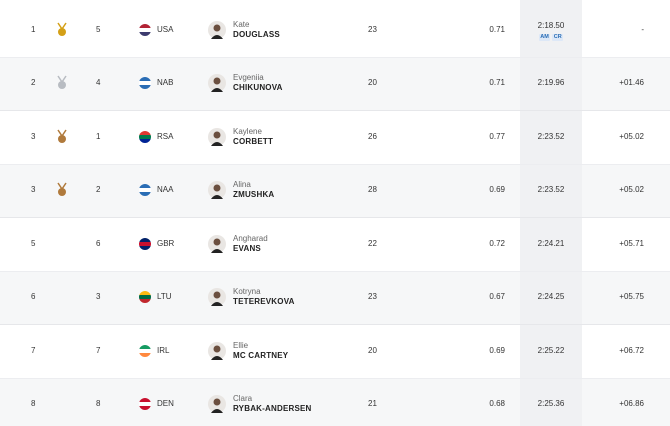 The height and width of the screenshot is (426, 670). Describe the element at coordinates (33, 404) in the screenshot. I see `rank: 8` at that location.